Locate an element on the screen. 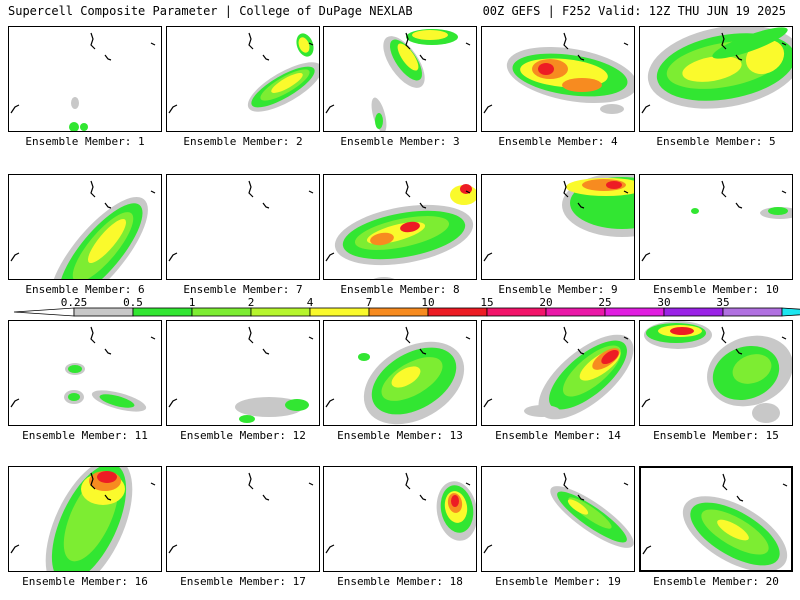 The height and width of the screenshot is (600, 800). colorbar is located at coordinates (406, 312).